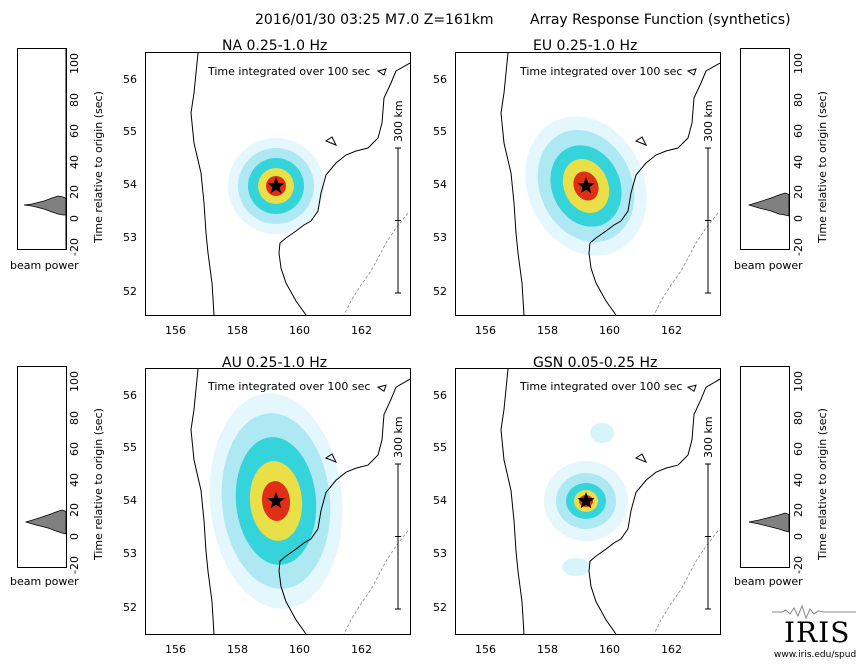  I want to click on beam-plot-na, so click(42, 149).